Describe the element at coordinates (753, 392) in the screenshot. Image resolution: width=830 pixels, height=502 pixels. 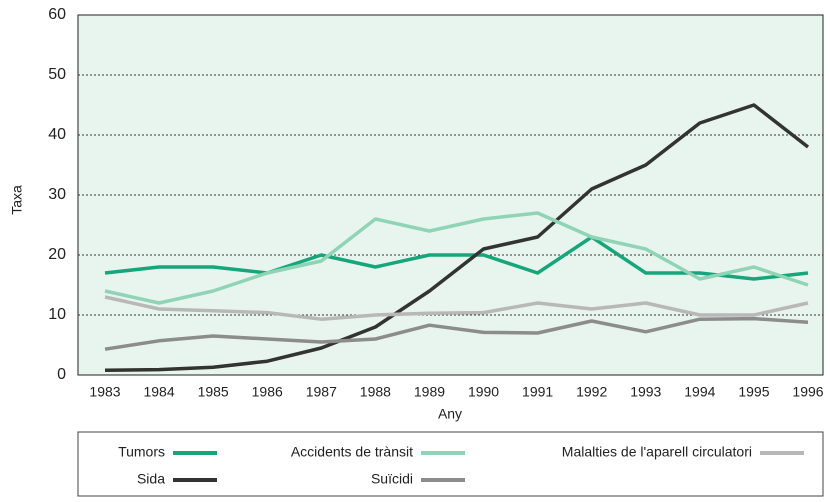
I see `x-tick-label: 1995` at that location.